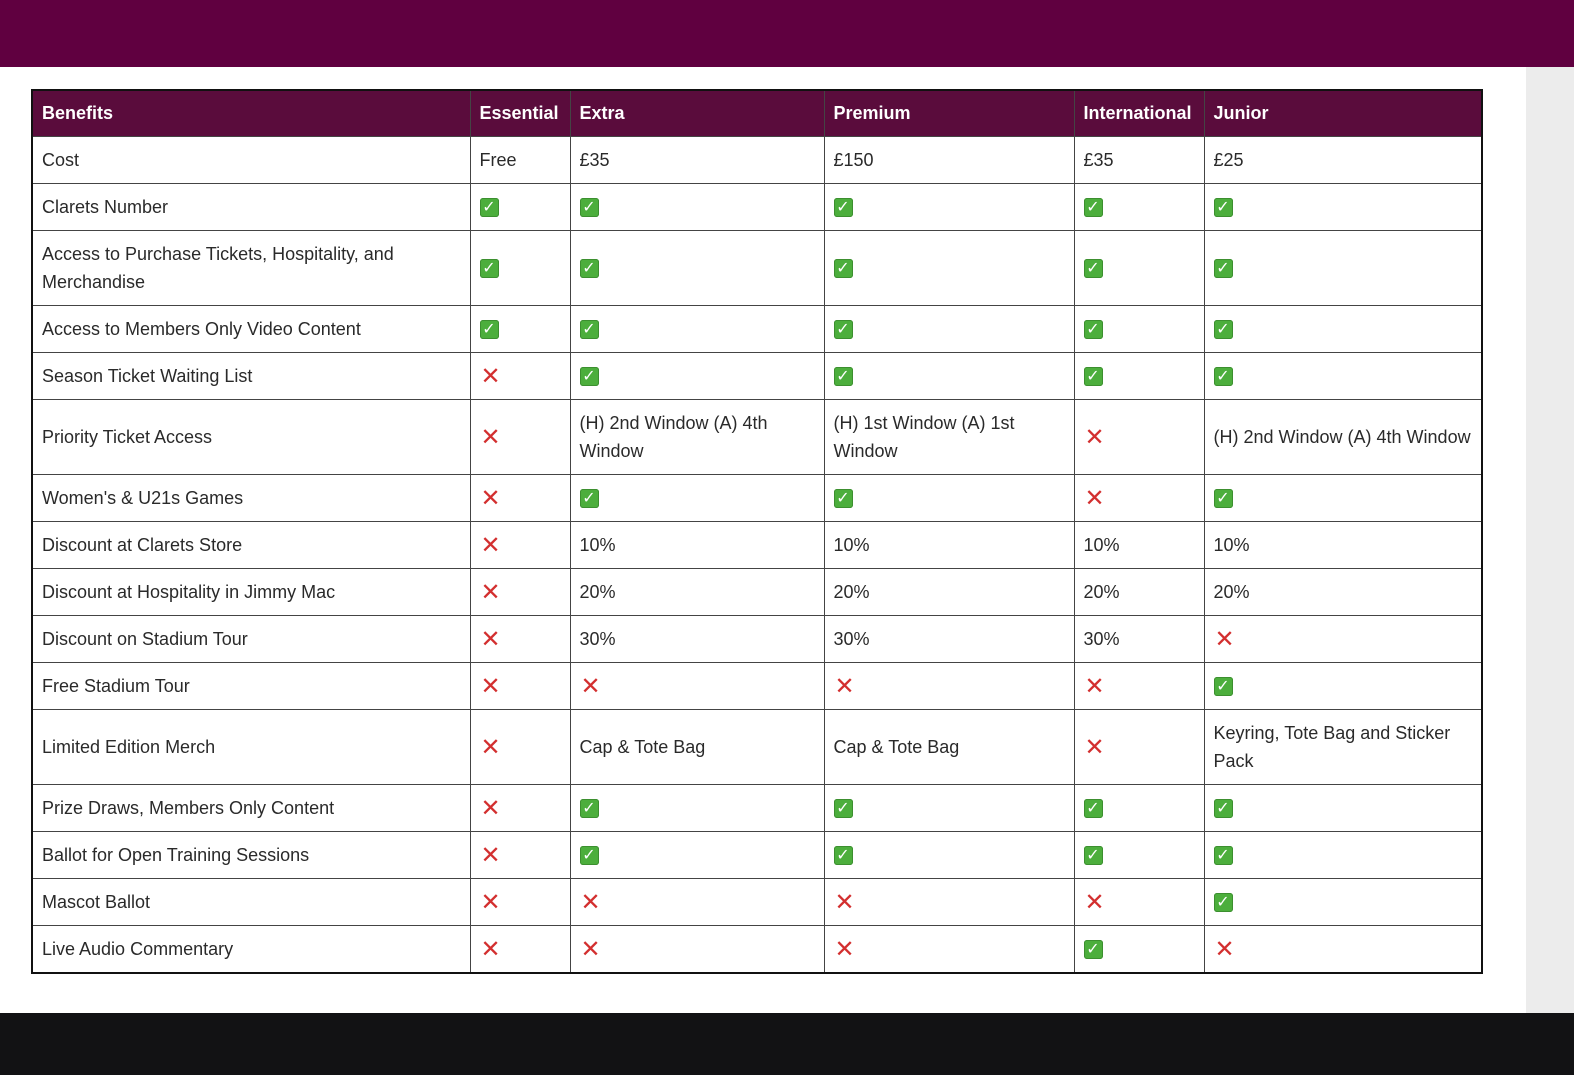  I want to click on benefit-label: Ballot for Open Training Sessions, so click(251, 854).